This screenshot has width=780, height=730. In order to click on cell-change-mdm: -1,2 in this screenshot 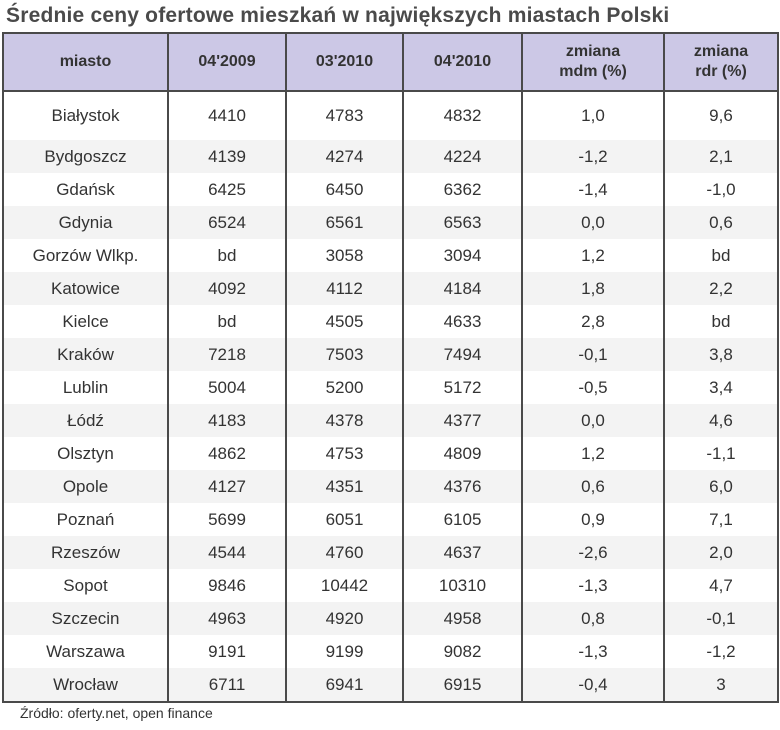, I will do `click(592, 156)`.